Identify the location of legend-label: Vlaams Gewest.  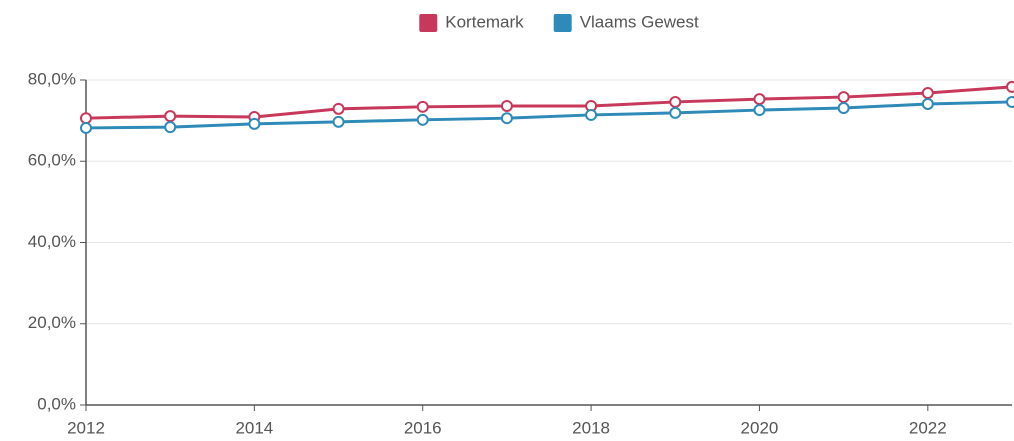
(639, 21).